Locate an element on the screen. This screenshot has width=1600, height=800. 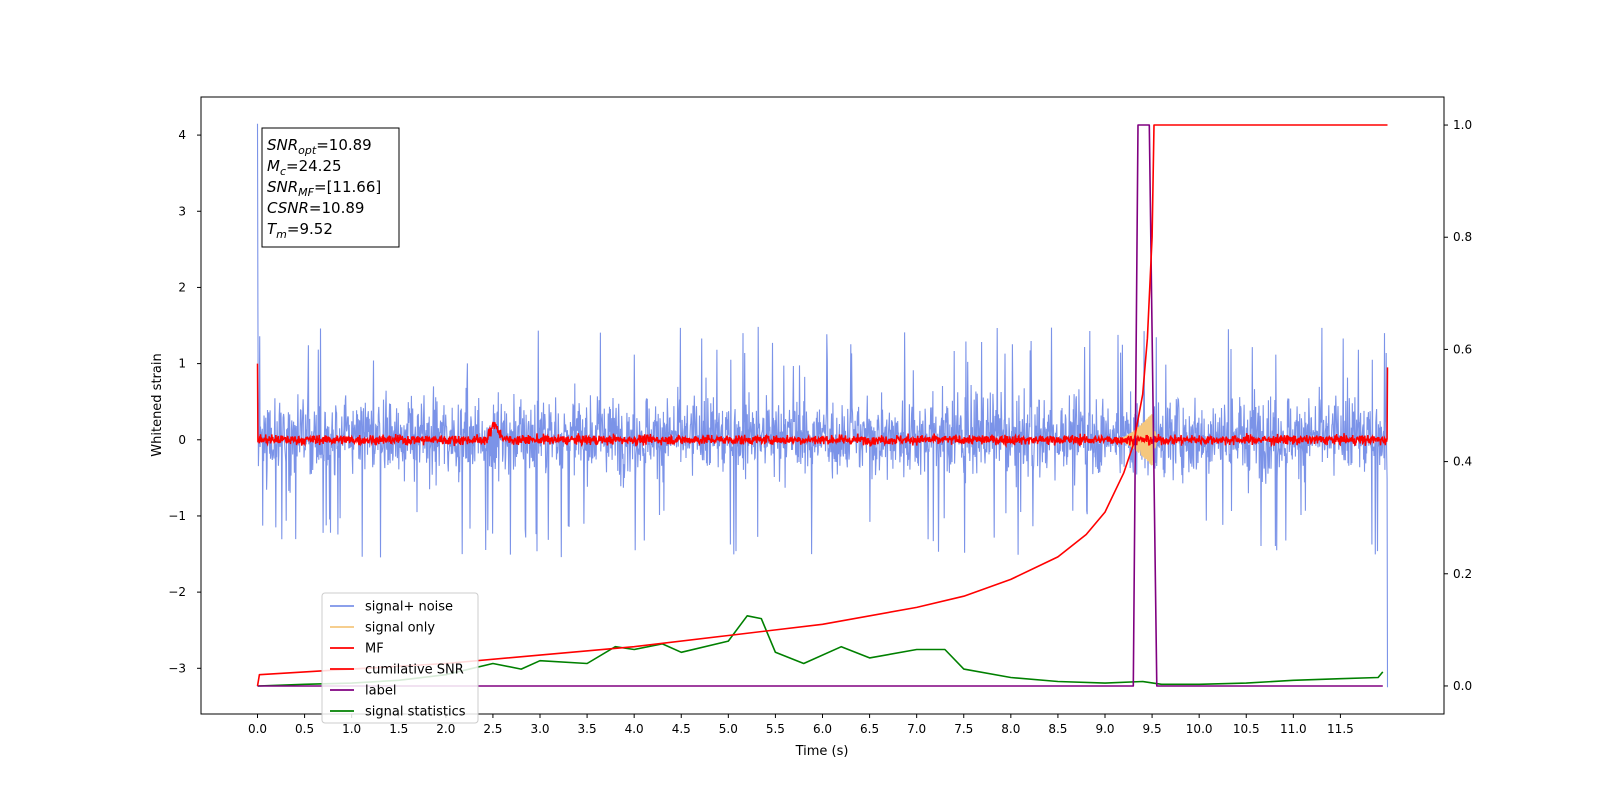
x-tick-label: 0.0 is located at coordinates (257, 729).